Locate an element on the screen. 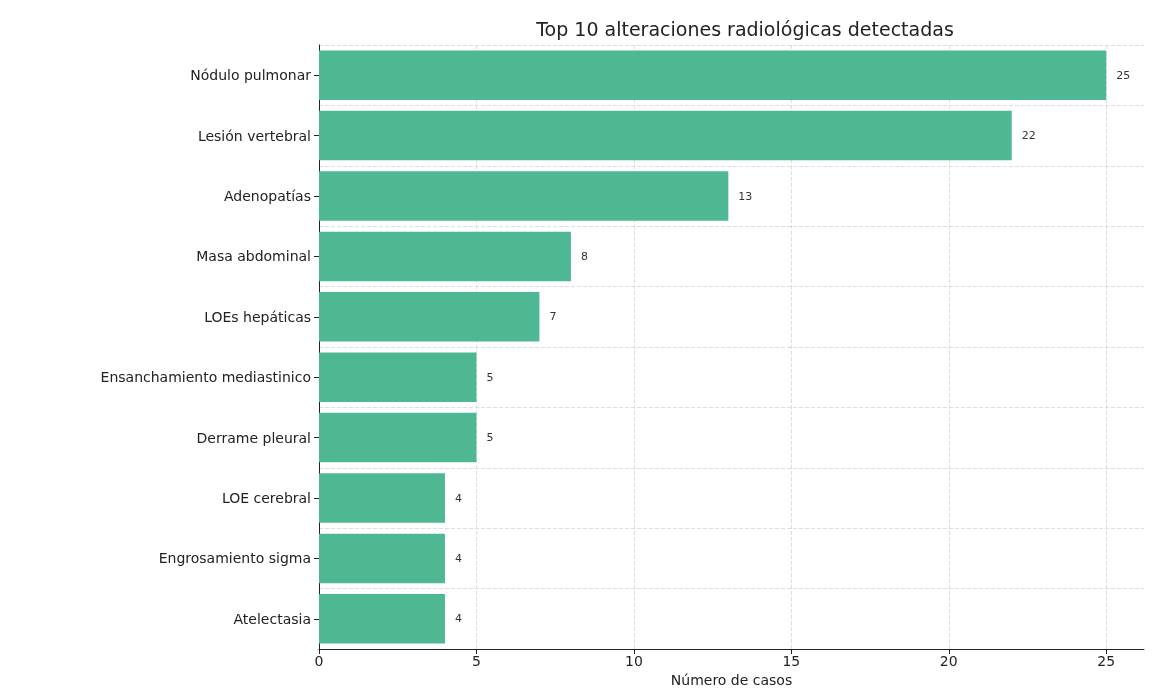 This screenshot has width=1174, height=697. data-label: 13 is located at coordinates (745, 196).